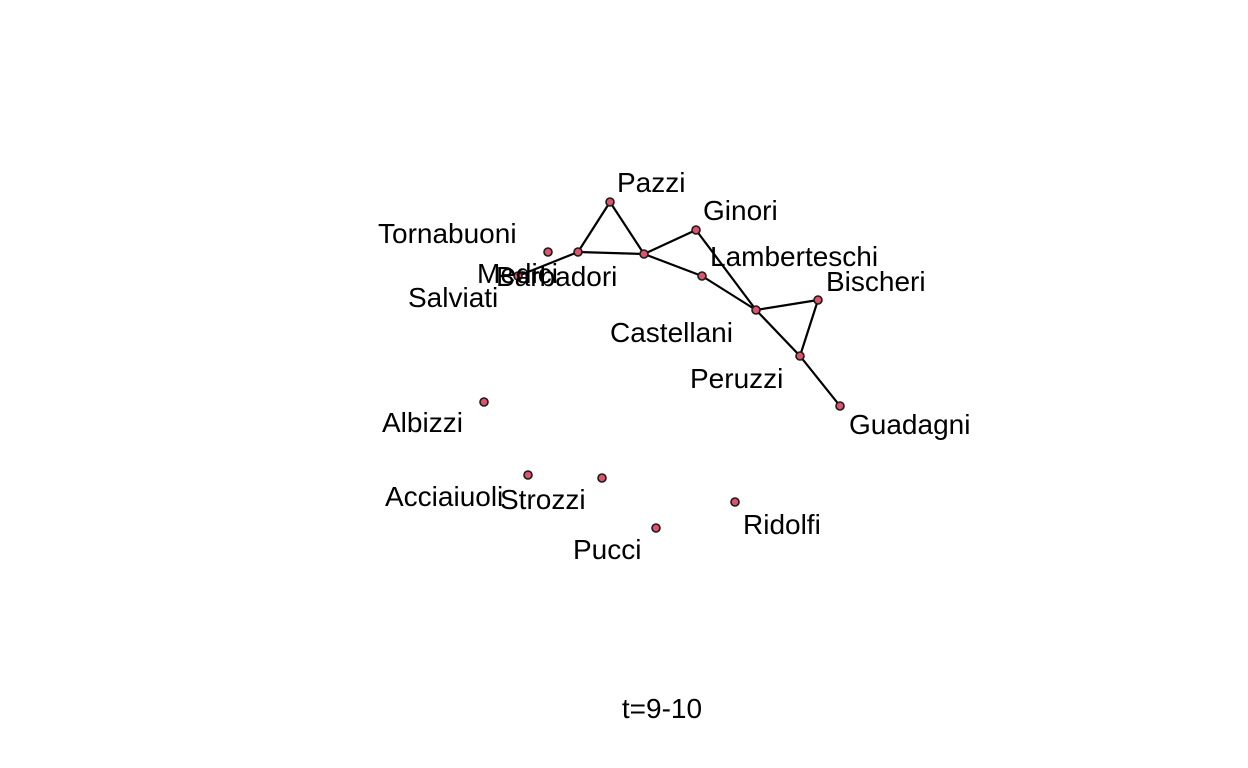  I want to click on edge-layer, so click(679, 304).